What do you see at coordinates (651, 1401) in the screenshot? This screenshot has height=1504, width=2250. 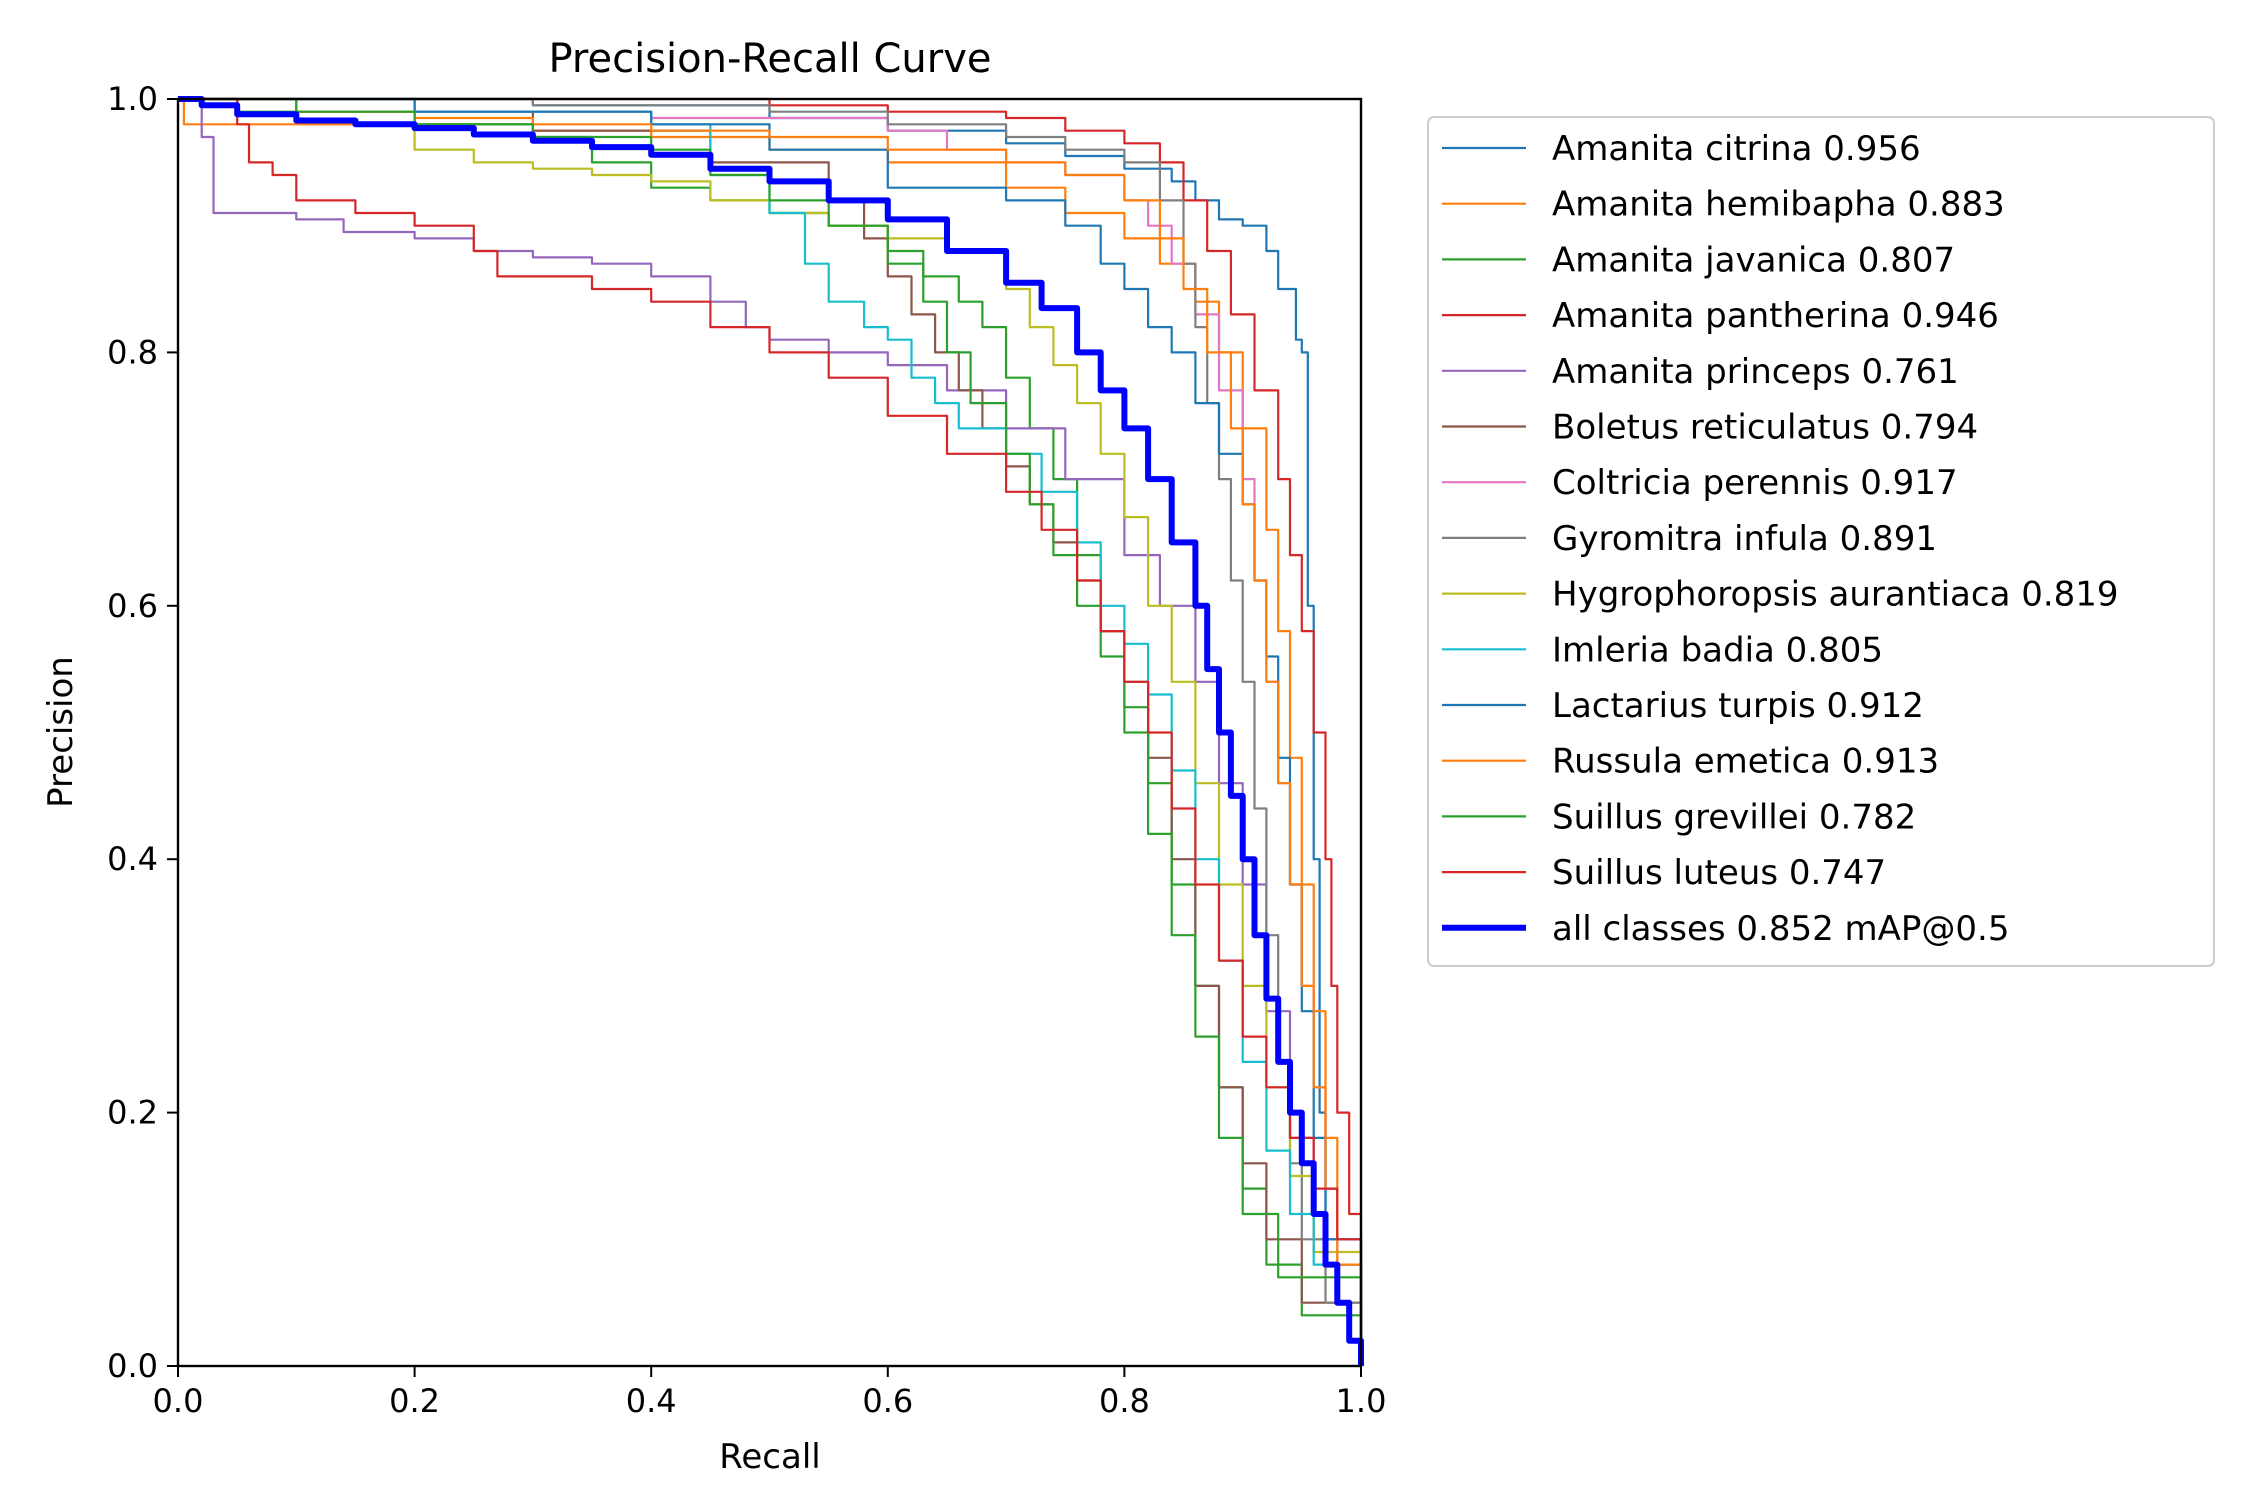 I see `x-tick-label: 0.4` at bounding box center [651, 1401].